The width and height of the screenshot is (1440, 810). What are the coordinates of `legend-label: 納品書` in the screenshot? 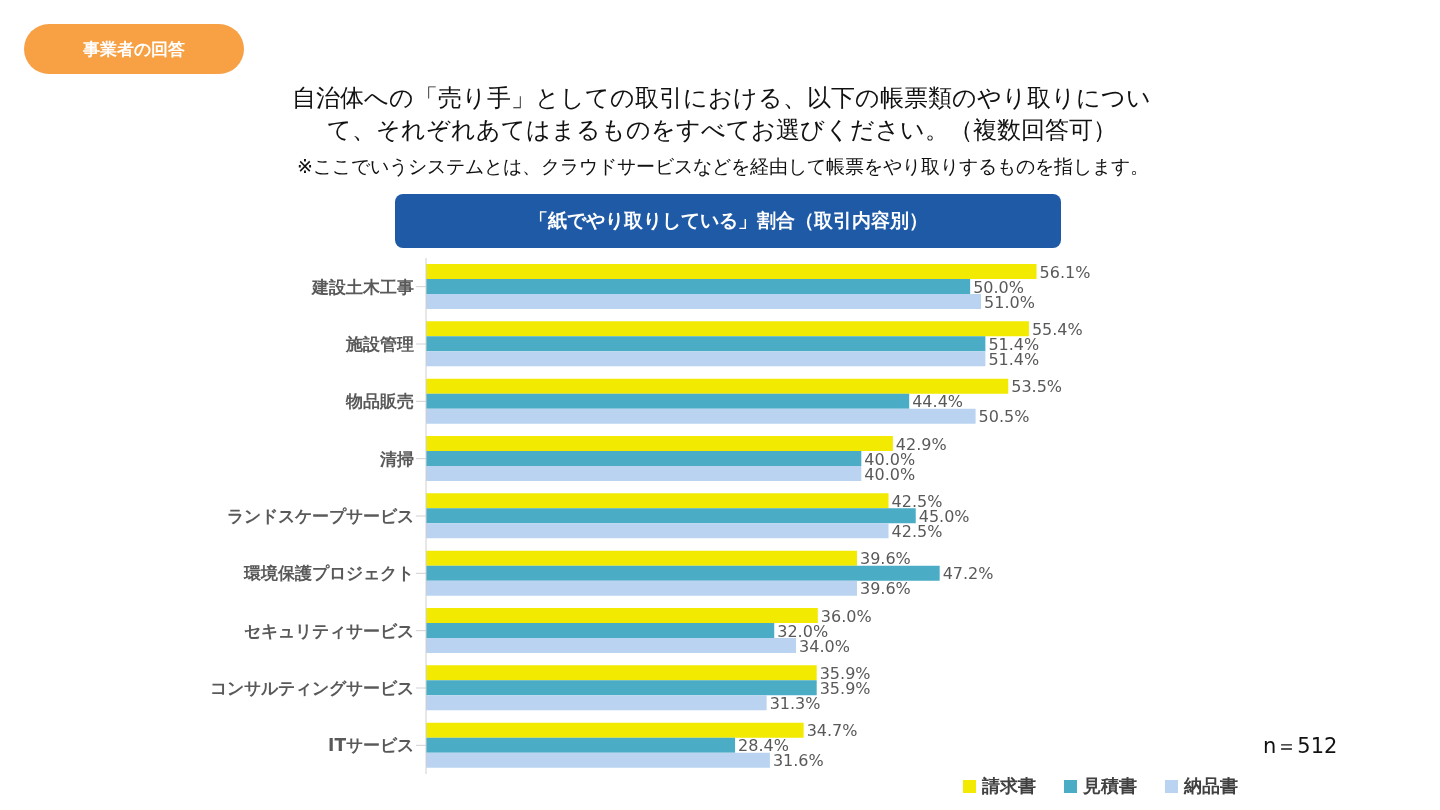 It's located at (1210, 786).